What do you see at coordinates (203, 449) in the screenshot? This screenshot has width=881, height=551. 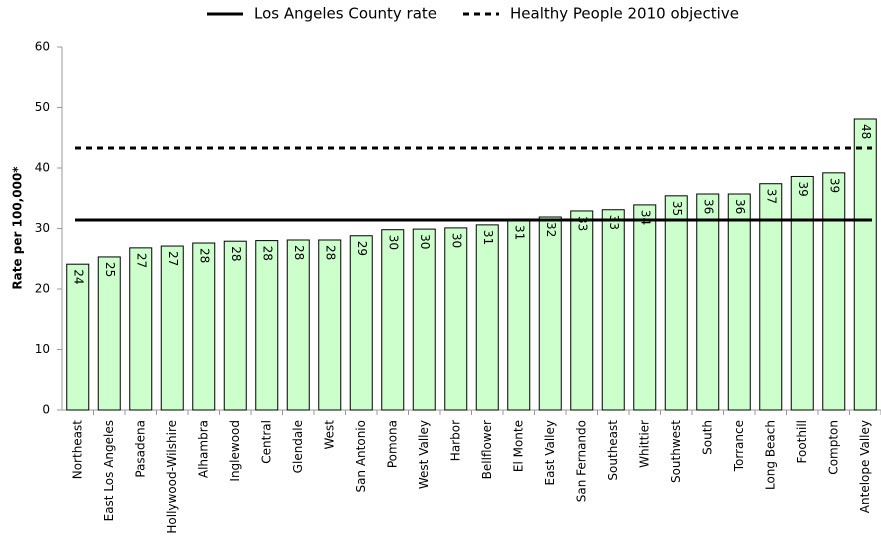 I see `x-tick-label: Alhambra` at bounding box center [203, 449].